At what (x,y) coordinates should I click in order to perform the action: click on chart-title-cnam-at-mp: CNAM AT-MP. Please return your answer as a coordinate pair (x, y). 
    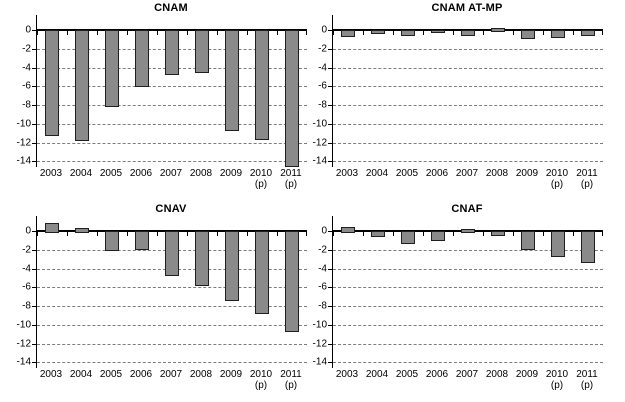
    Looking at the image, I should click on (467, 8).